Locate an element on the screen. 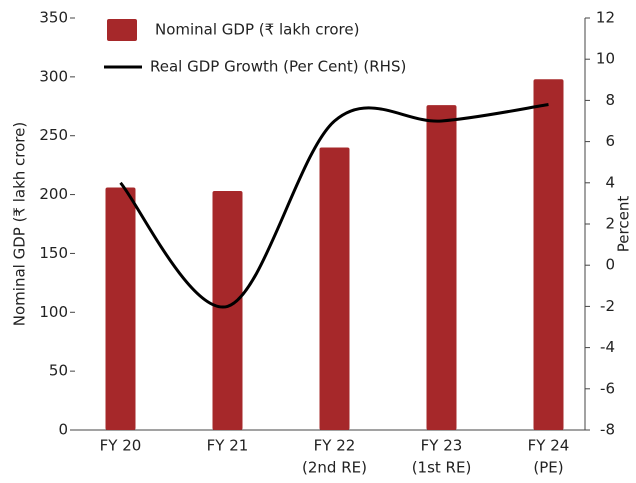 The height and width of the screenshot is (483, 636). y2-tick-label: 2 is located at coordinates (610, 224).